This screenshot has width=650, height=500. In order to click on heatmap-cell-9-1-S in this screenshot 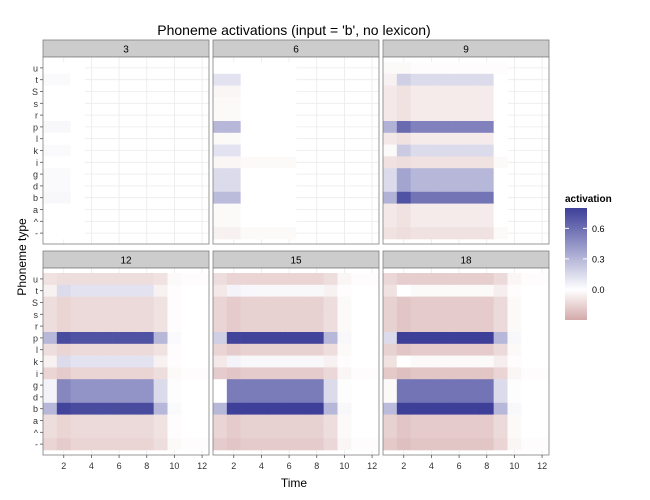, I will do `click(390, 91)`.